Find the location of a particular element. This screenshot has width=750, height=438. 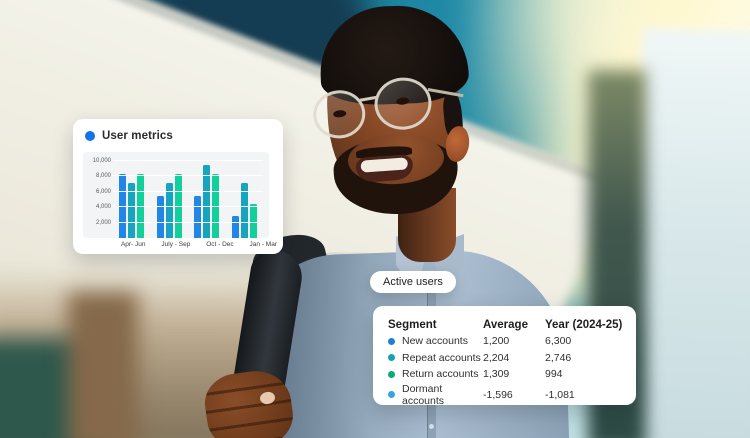

average-value: -1,596 is located at coordinates (498, 394).